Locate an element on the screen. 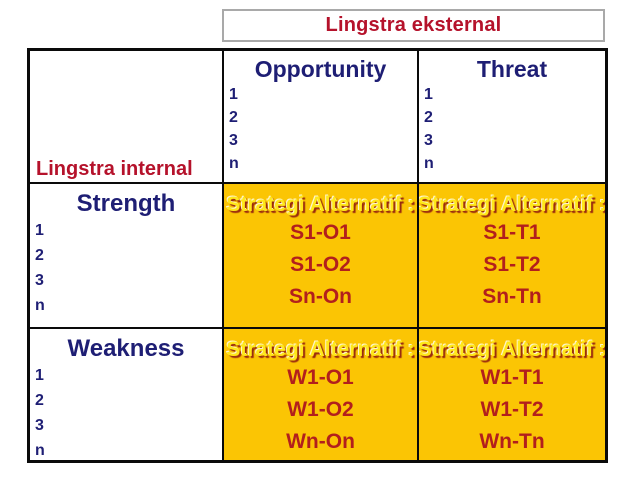 Image resolution: width=638 pixels, height=478 pixels. cell-strategy-so: Strategi Alternatif : S1-O1 S1-O2 Sn-On is located at coordinates (321, 256).